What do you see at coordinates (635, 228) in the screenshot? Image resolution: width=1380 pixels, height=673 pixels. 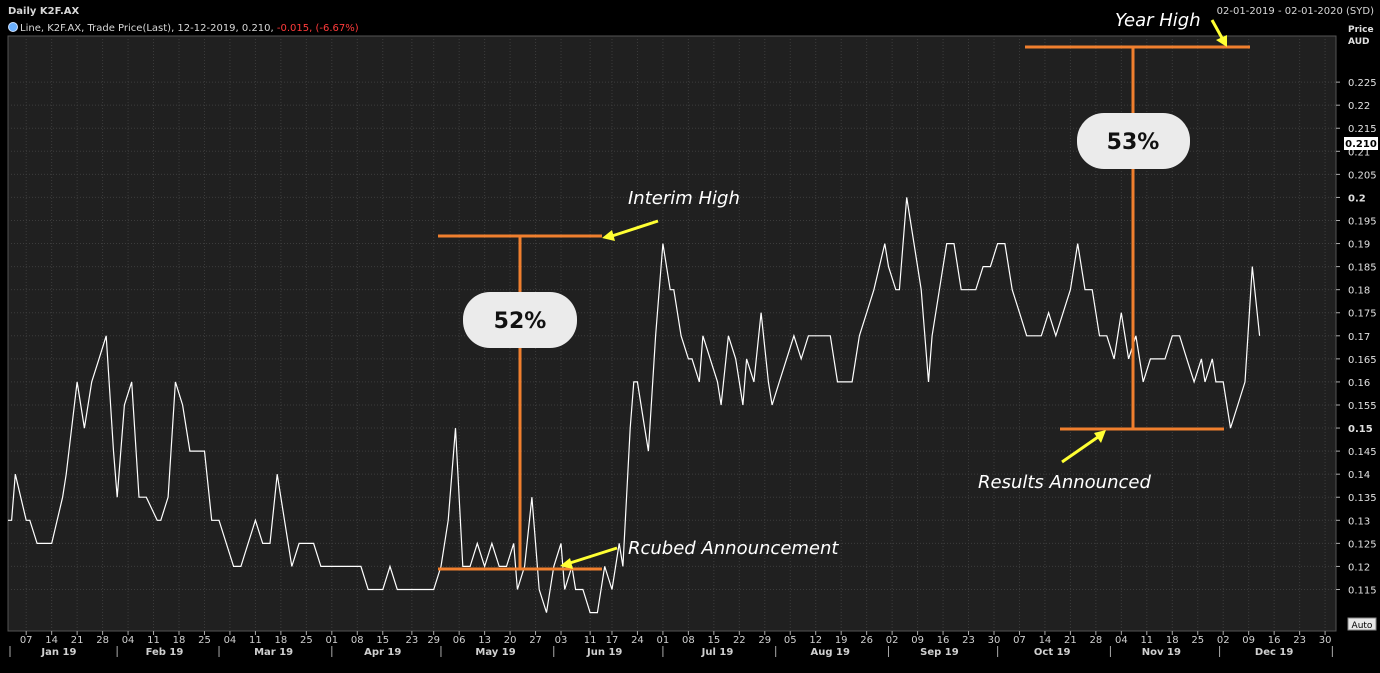 I see `interim-high-arrow` at bounding box center [635, 228].